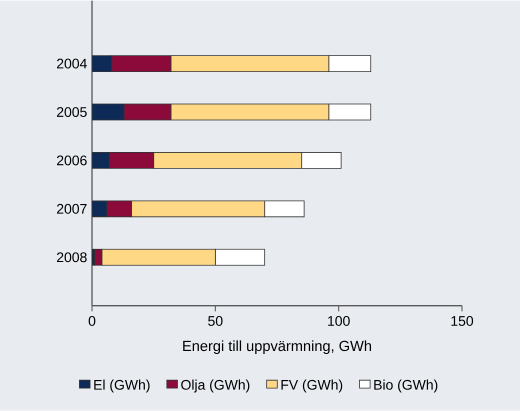  I want to click on legend-label: FV (GWh), so click(311, 386).